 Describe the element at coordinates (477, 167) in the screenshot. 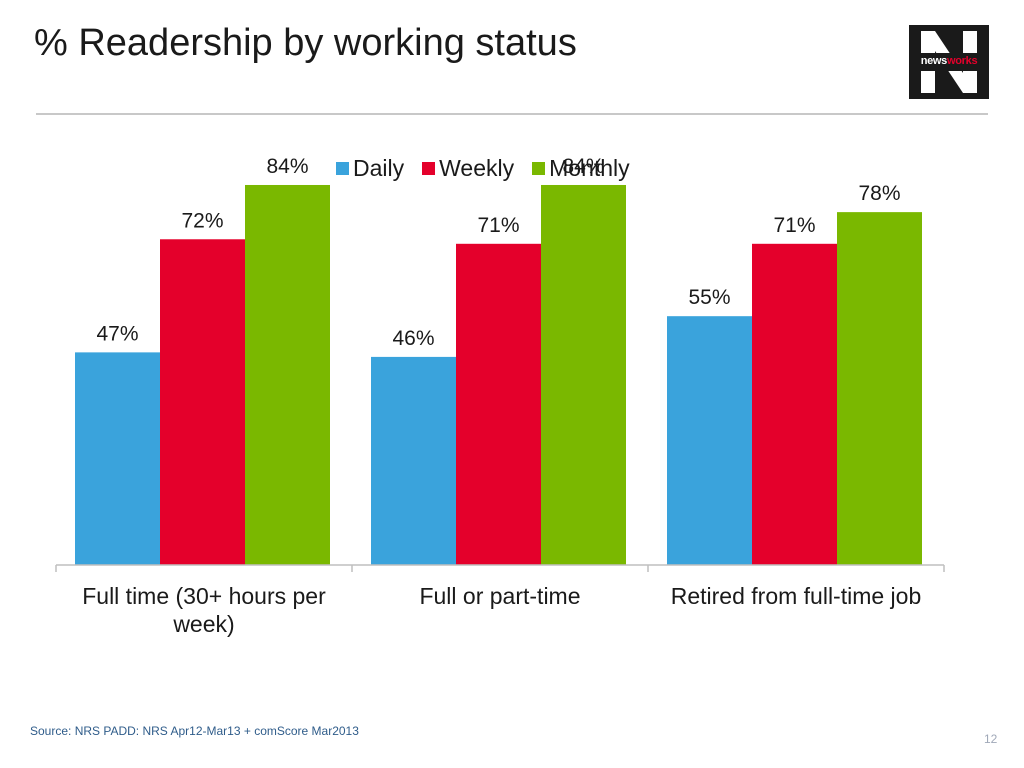

I see `legend-label-weekly: Weekly` at that location.